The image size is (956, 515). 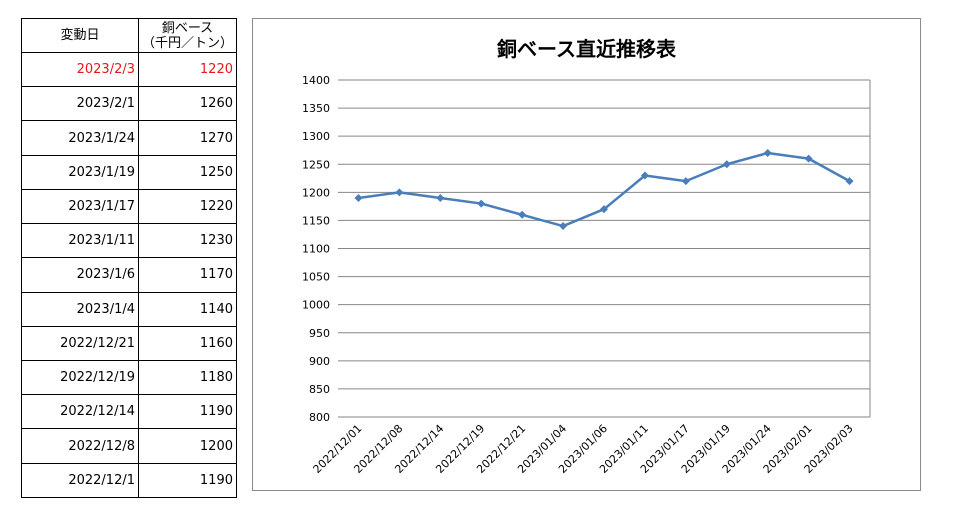 I want to click on table-row: 2022/12/21 1160, so click(x=129, y=343).